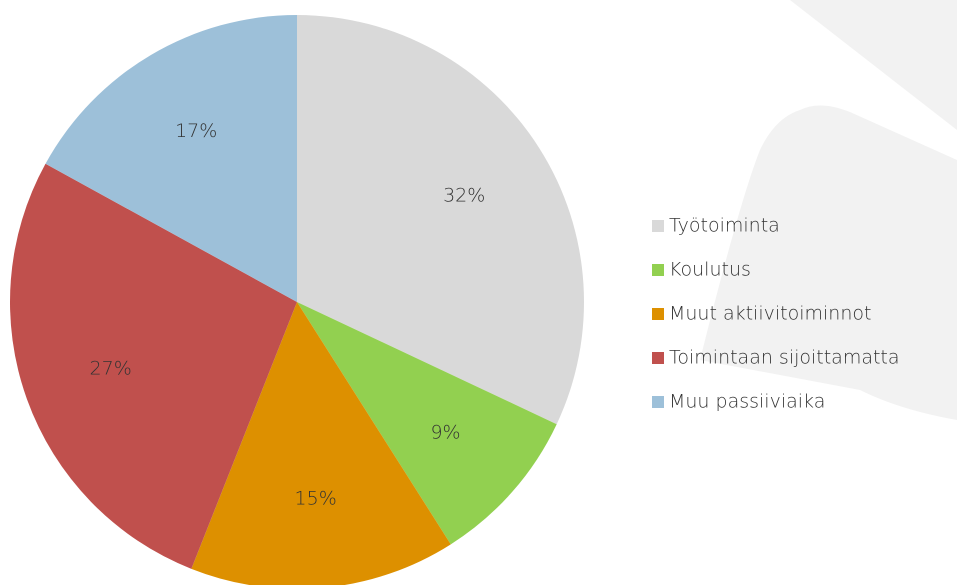 The height and width of the screenshot is (585, 957). What do you see at coordinates (784, 358) in the screenshot?
I see `legend-label: Toimintaan sijoittamatta` at bounding box center [784, 358].